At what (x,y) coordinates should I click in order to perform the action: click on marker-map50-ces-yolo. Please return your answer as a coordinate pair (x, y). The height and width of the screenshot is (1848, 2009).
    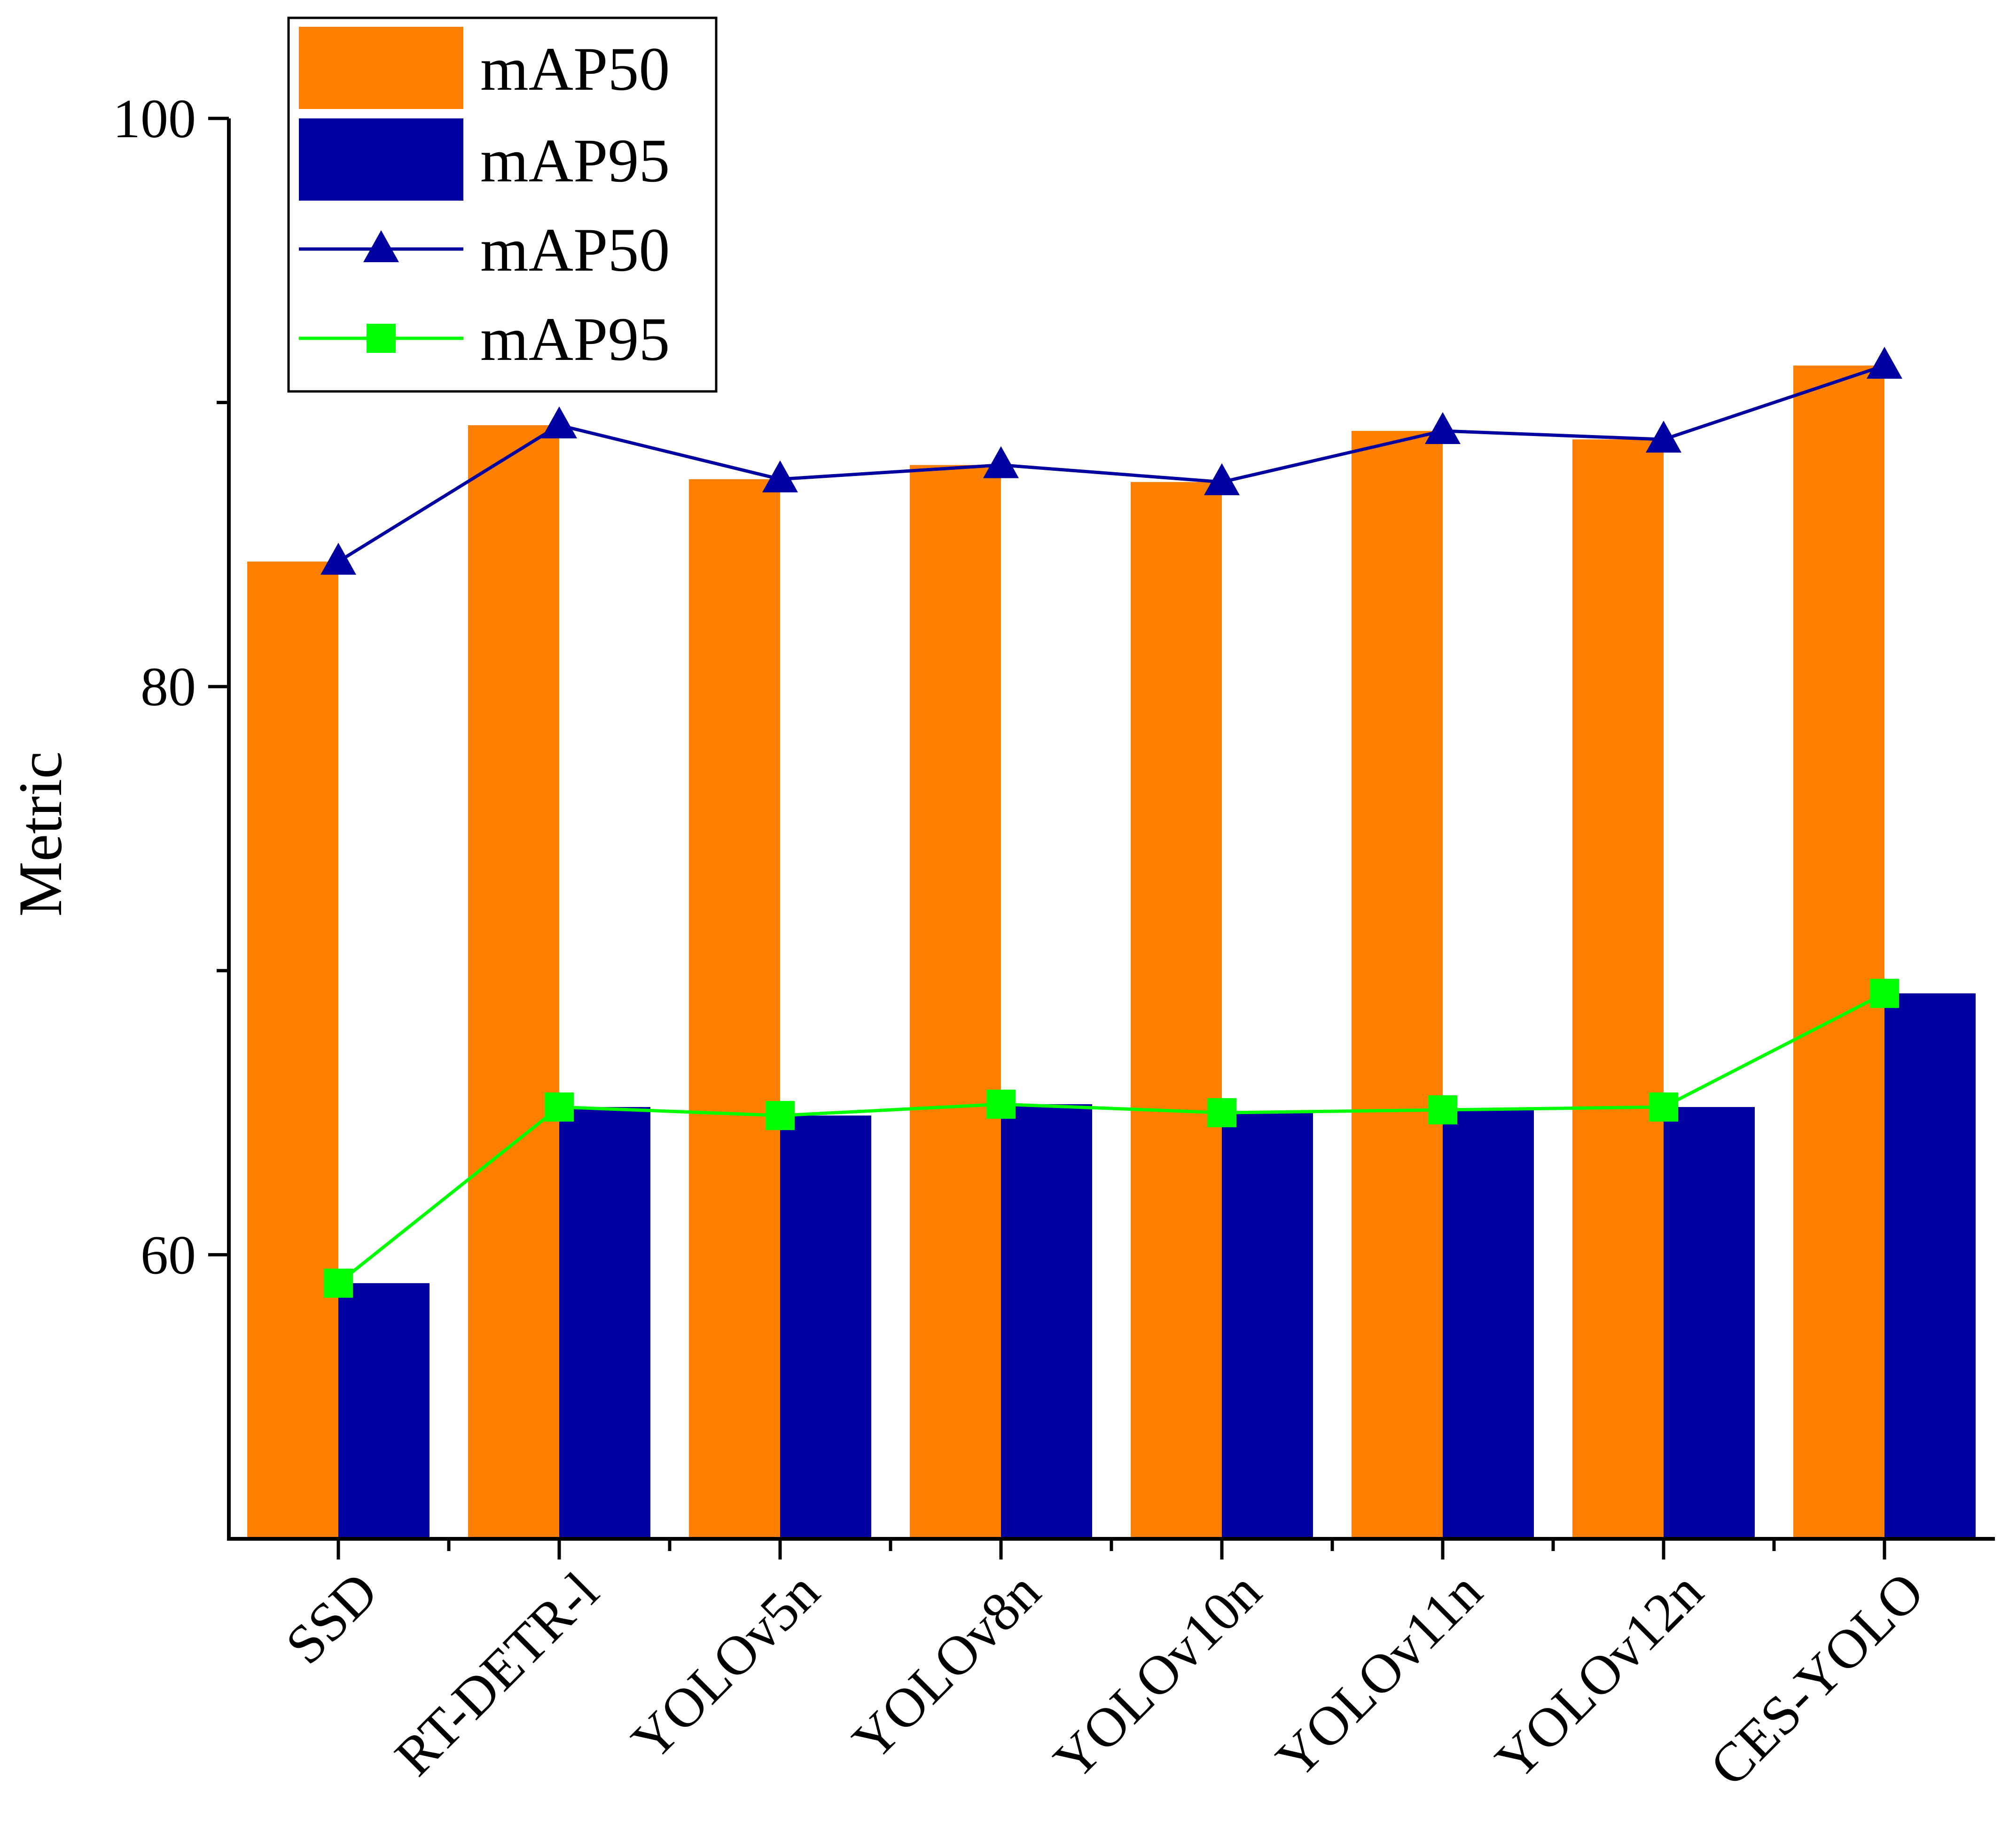
    Looking at the image, I should click on (1885, 363).